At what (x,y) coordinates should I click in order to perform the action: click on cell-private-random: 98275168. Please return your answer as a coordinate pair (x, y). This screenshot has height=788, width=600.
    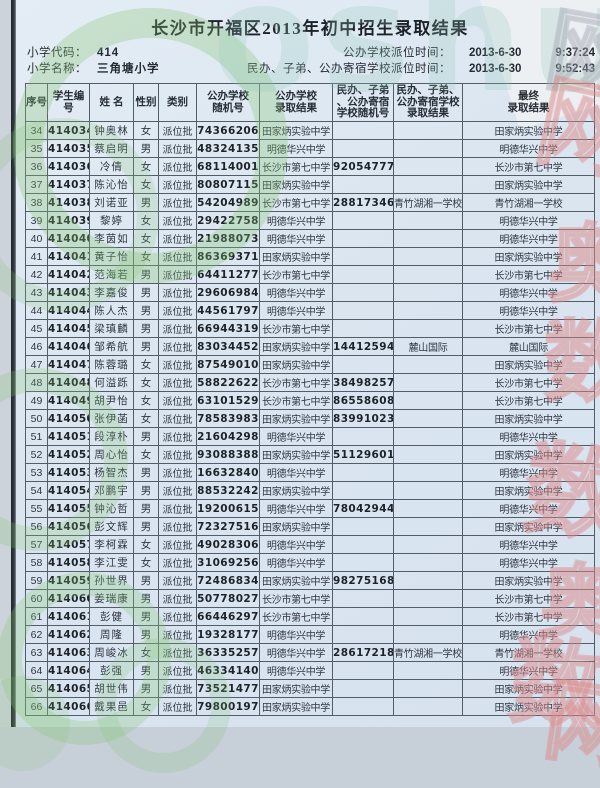
    Looking at the image, I should click on (363, 580).